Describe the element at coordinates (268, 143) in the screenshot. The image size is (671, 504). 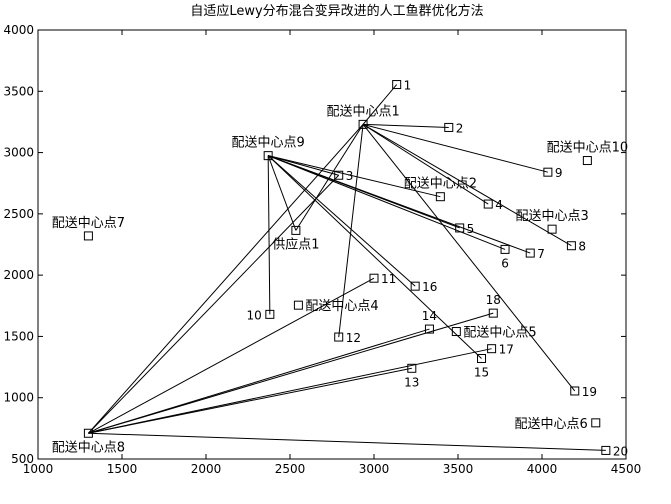
I see `node-label: 配送中心点9` at that location.